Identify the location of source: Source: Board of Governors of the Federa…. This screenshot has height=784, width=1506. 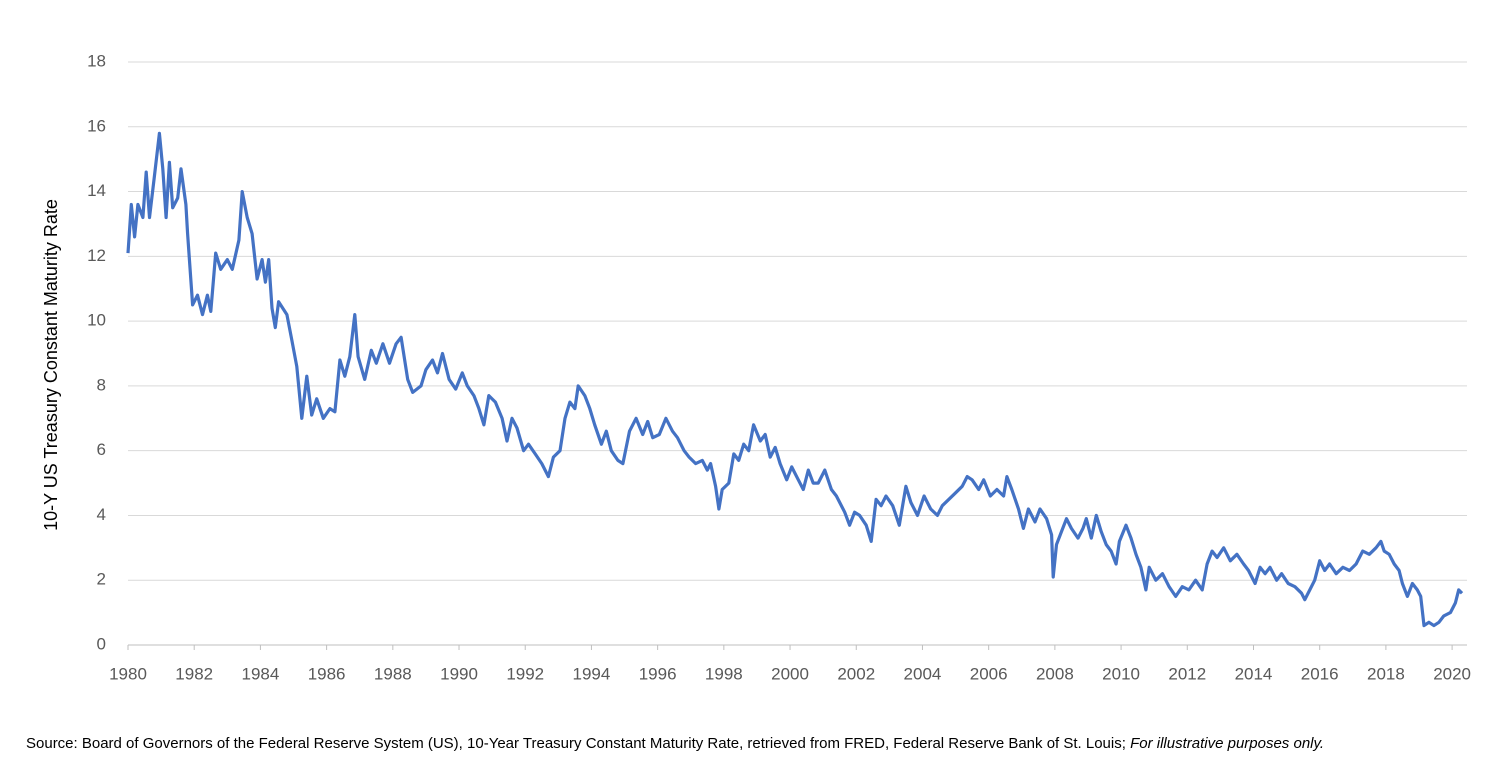
(576, 743).